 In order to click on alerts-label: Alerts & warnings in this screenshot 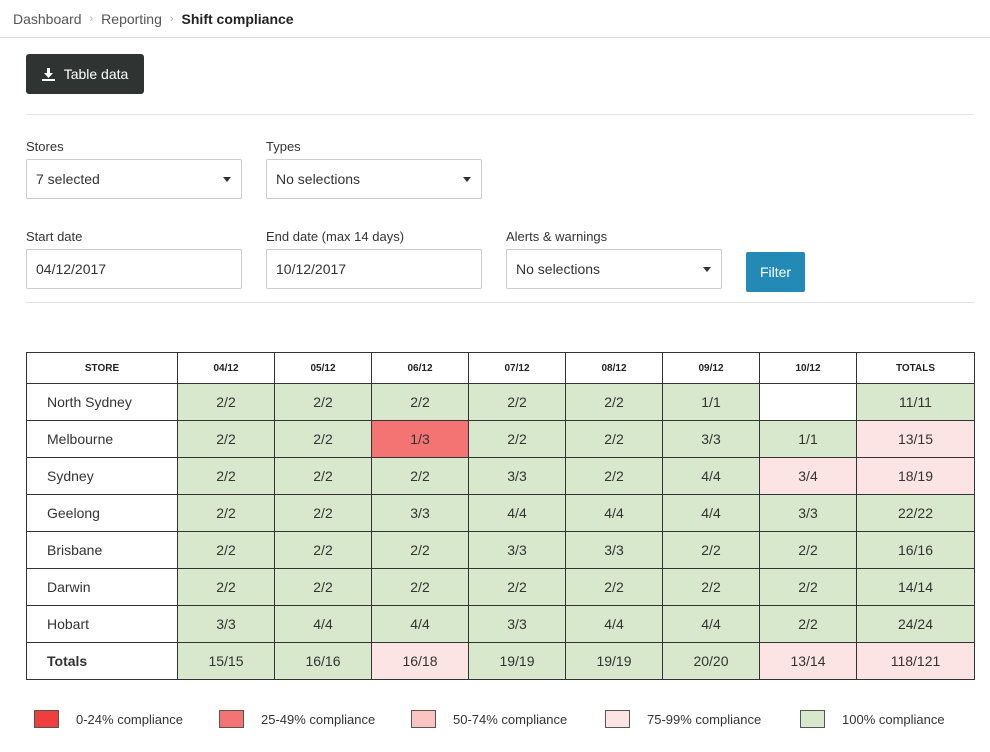, I will do `click(557, 236)`.